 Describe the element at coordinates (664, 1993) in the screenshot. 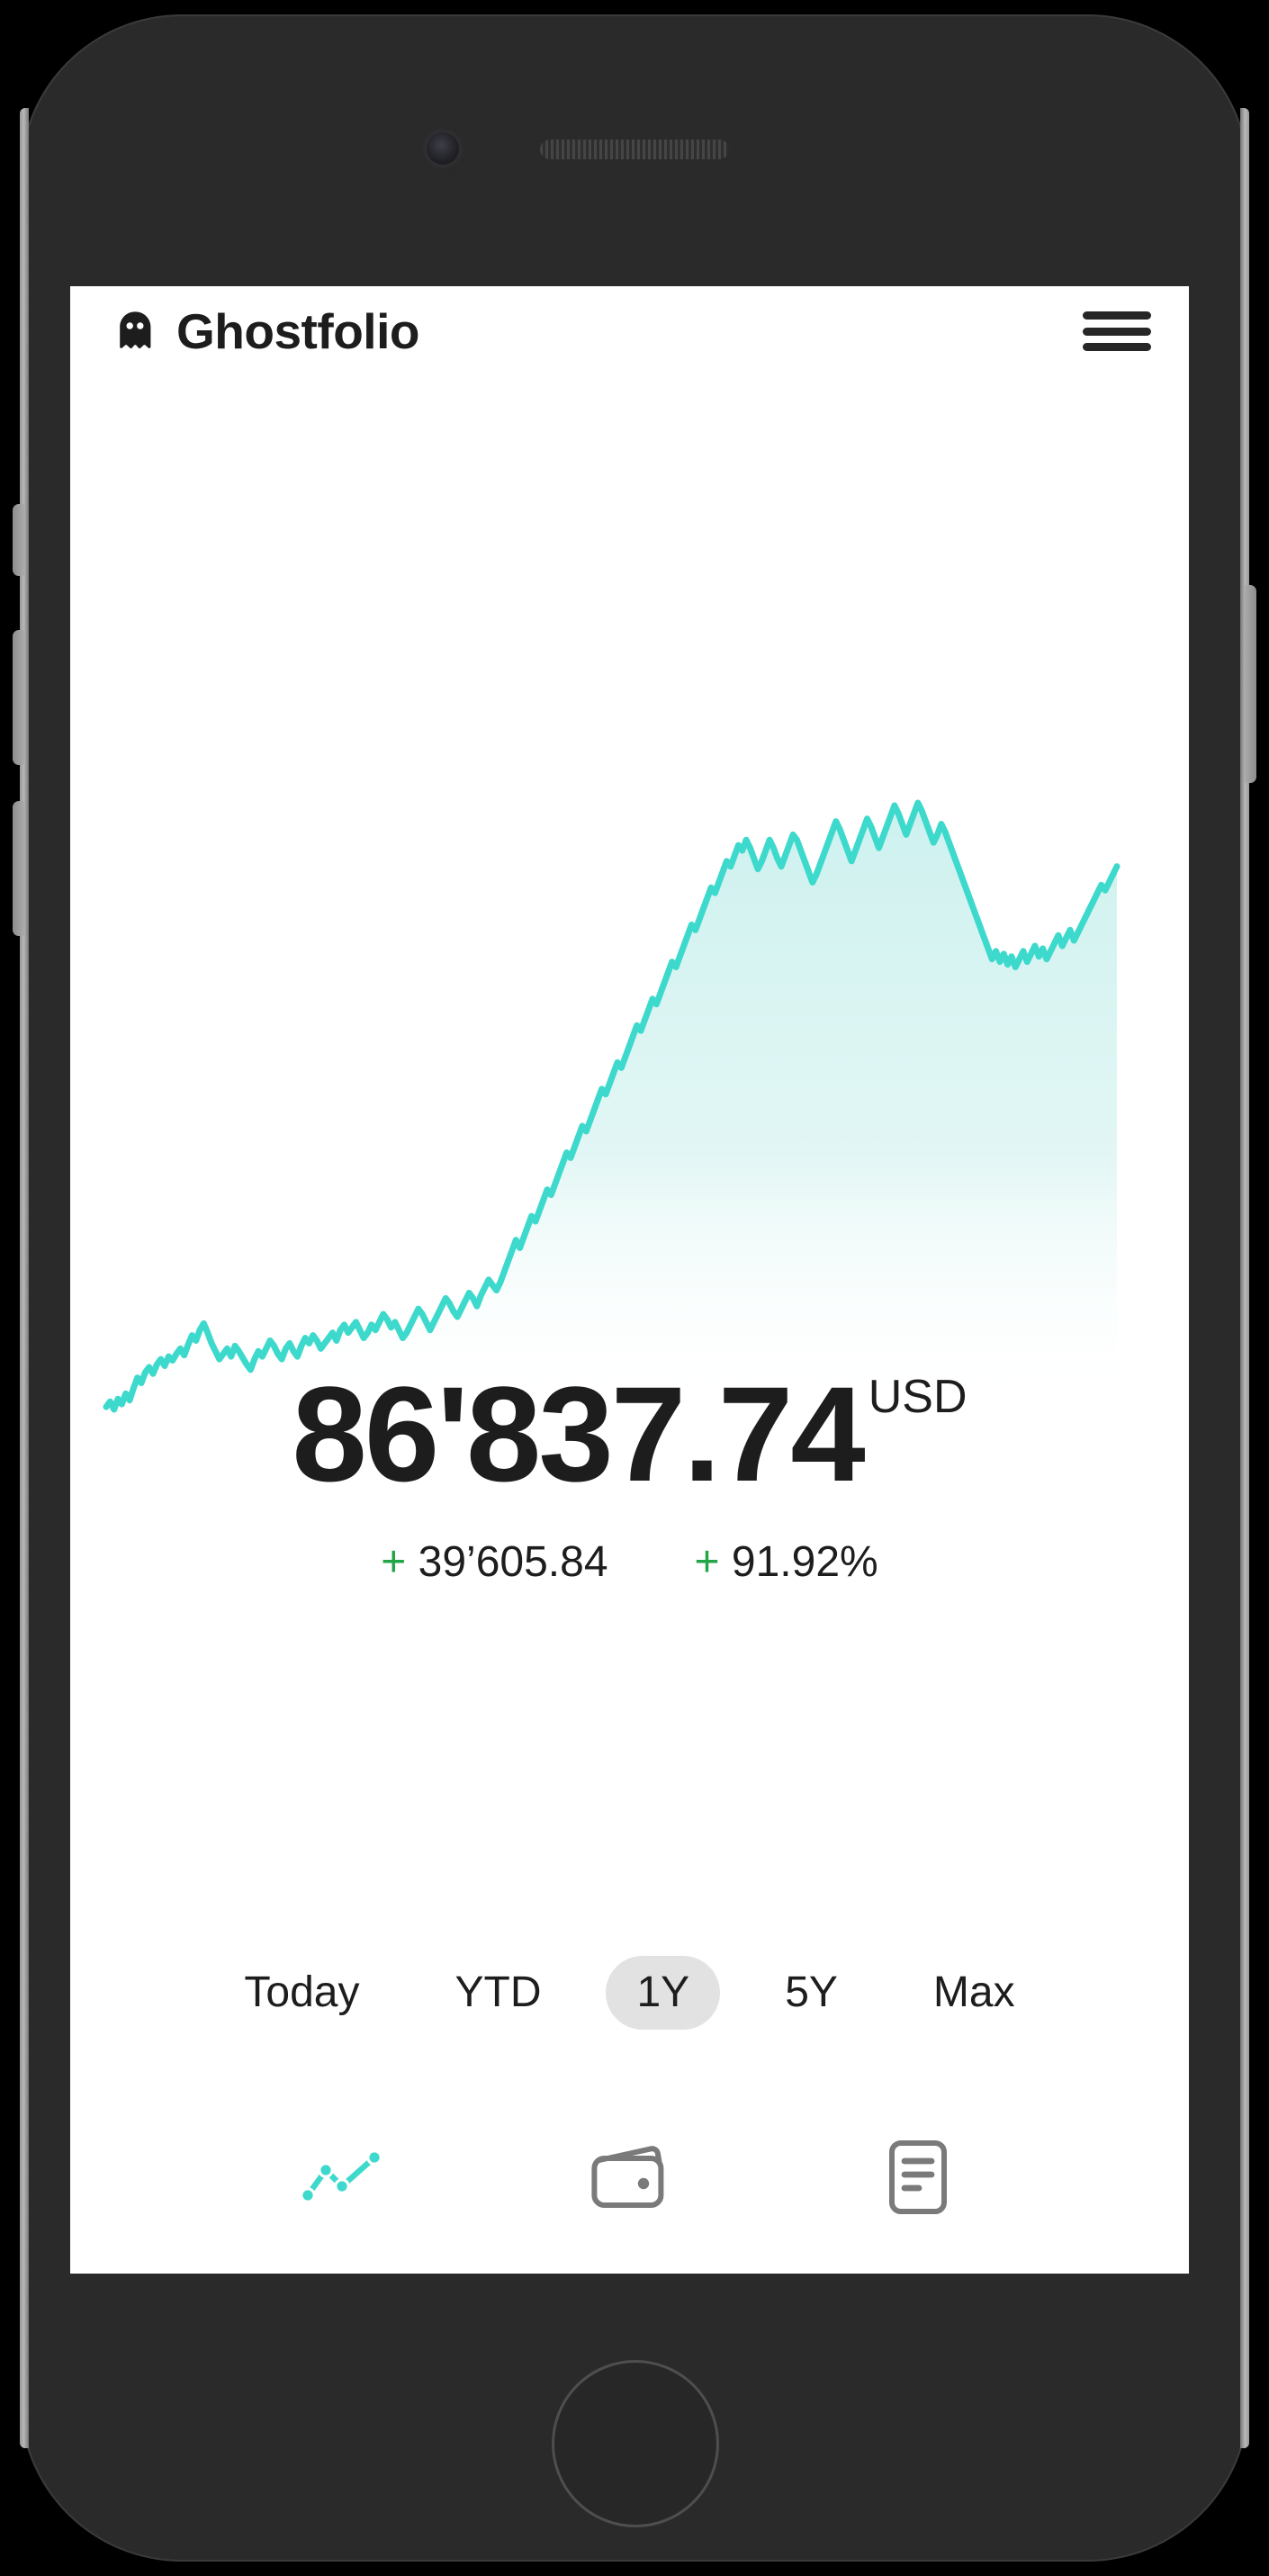

I see `range-tab-1y: 1Y` at that location.